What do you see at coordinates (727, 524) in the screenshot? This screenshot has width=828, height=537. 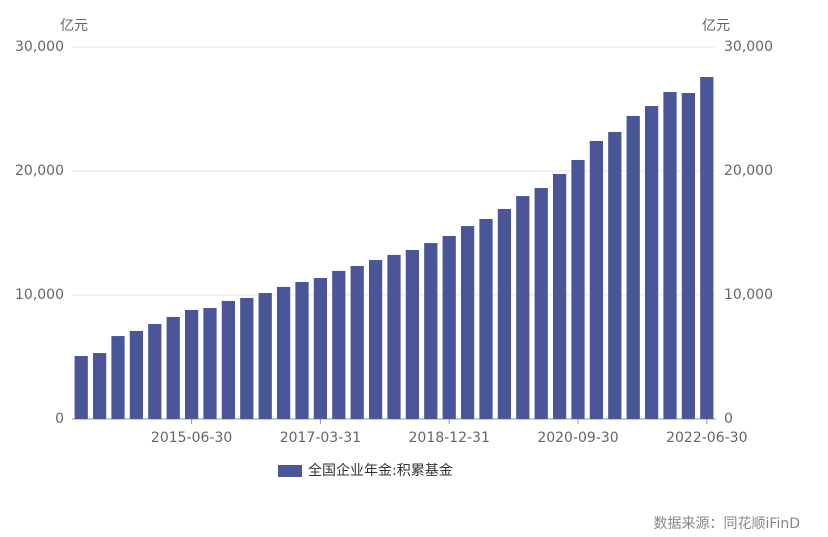 I see `source: 数据来源：同花顺iFinD` at bounding box center [727, 524].